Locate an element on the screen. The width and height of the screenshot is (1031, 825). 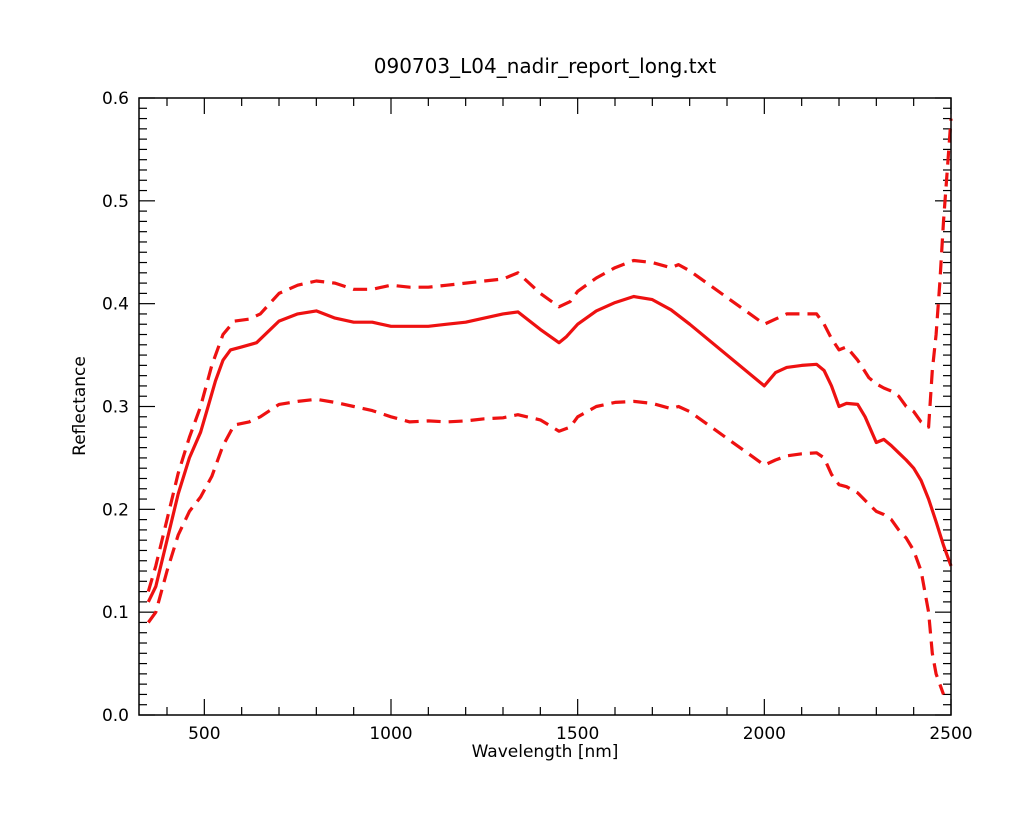
x-tick-label: 1500 is located at coordinates (577, 734).